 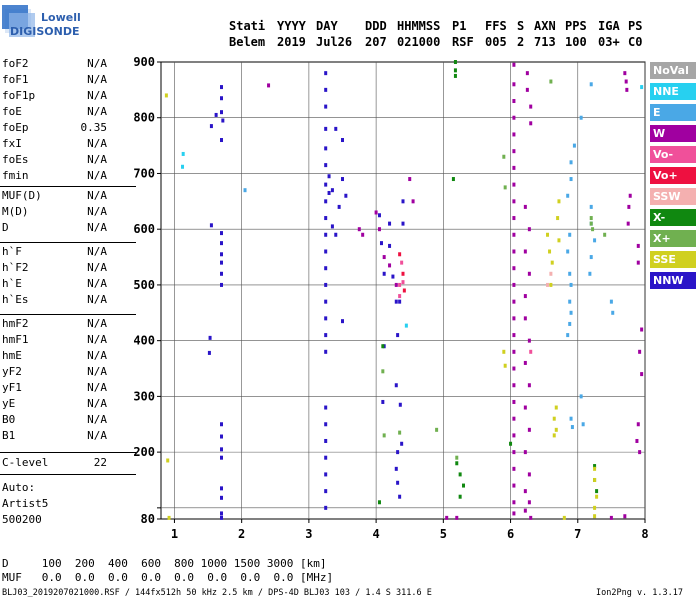 What do you see at coordinates (375, 534) in the screenshot?
I see `x-tick-label: 4` at bounding box center [375, 534].